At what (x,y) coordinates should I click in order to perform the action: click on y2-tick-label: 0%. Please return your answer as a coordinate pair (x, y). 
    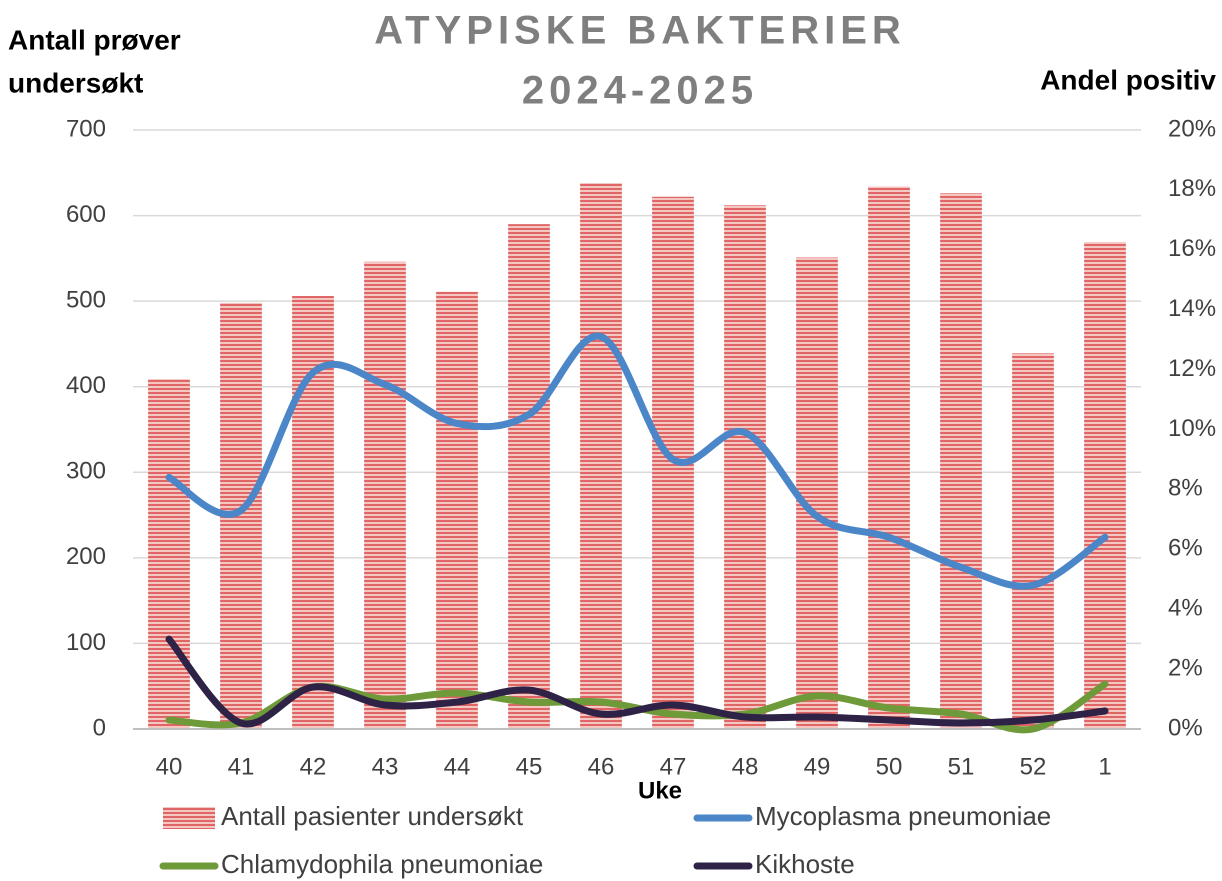
    Looking at the image, I should click on (1185, 727).